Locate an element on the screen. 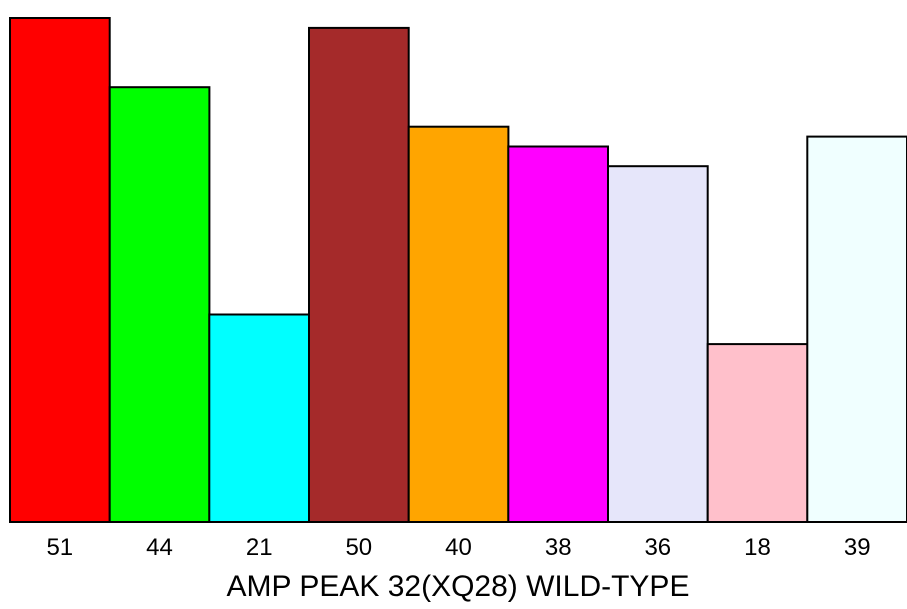  x-tick-label: 40 is located at coordinates (458, 547).